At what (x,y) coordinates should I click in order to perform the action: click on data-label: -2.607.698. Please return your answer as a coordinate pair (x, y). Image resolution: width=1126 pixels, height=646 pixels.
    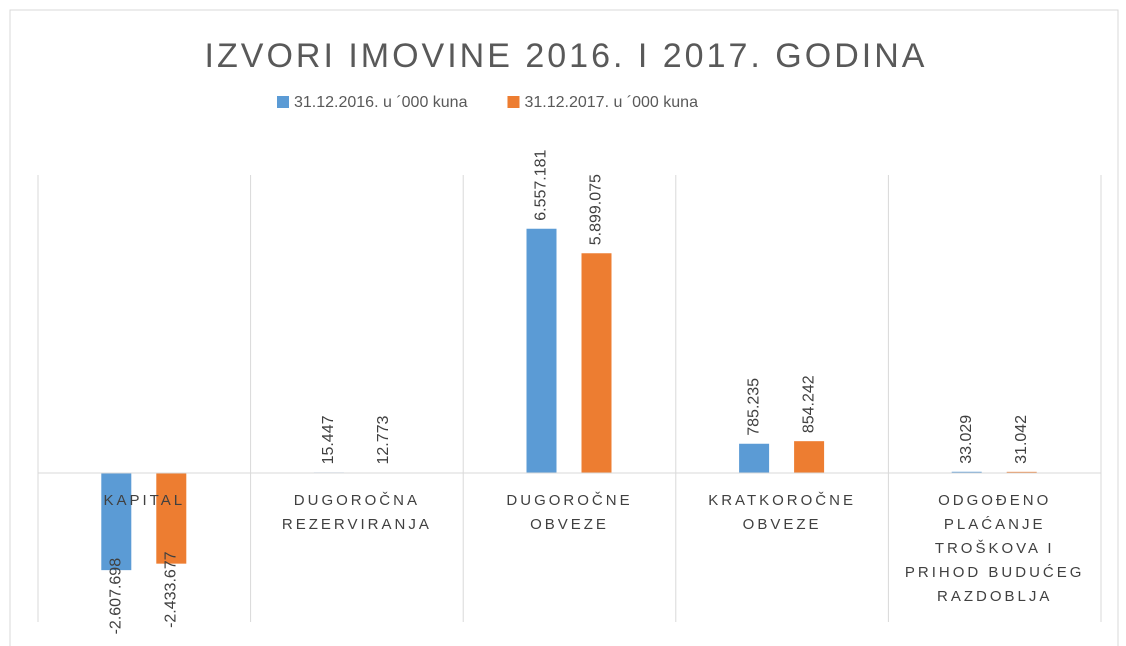
    Looking at the image, I should click on (116, 596).